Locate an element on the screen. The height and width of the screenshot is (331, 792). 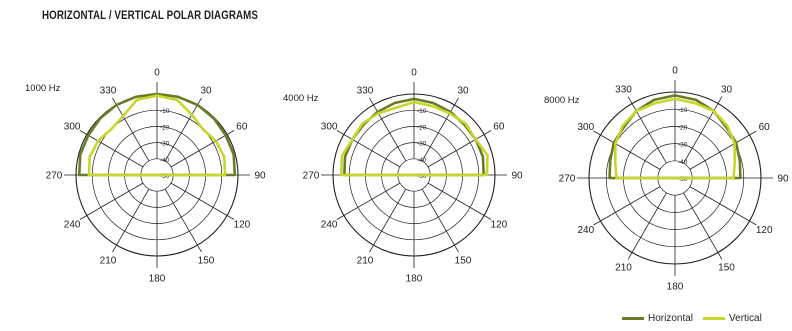
chart-title: 8000 Hz is located at coordinates (562, 100).